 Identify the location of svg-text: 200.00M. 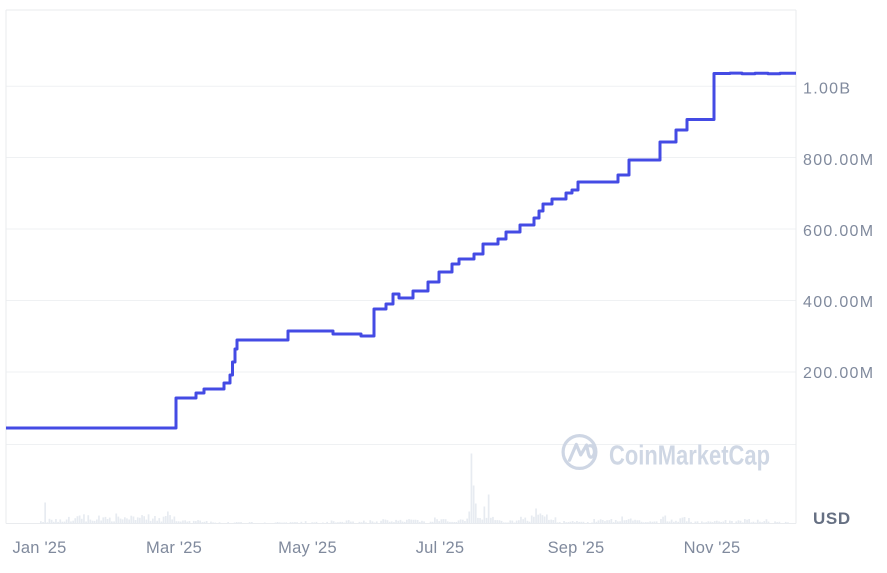
(838, 373).